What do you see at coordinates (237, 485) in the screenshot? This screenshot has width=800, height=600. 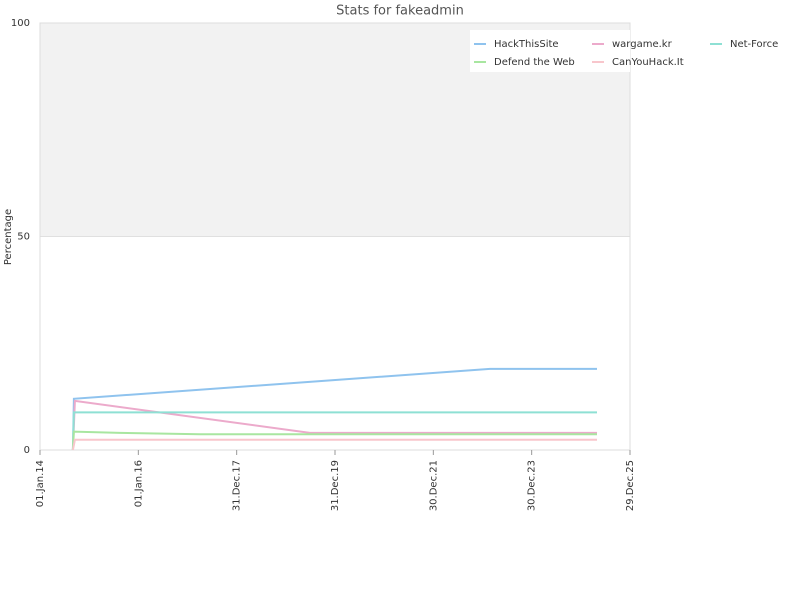 I see `x-tick-label: 31.Dec.17` at bounding box center [237, 485].